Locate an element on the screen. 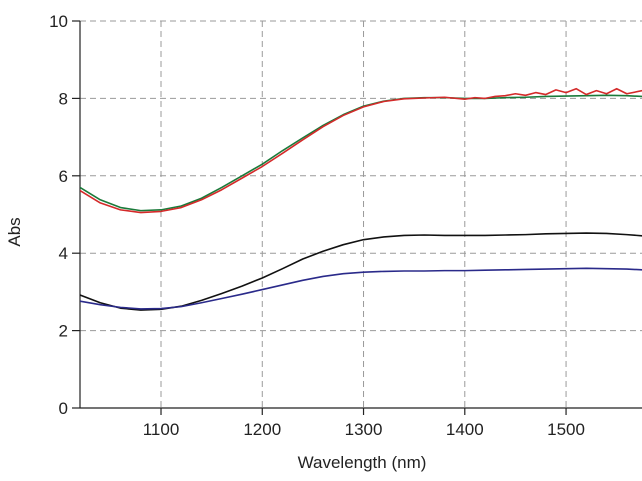 The image size is (642, 481). y-tick-label: 0 is located at coordinates (63, 408).